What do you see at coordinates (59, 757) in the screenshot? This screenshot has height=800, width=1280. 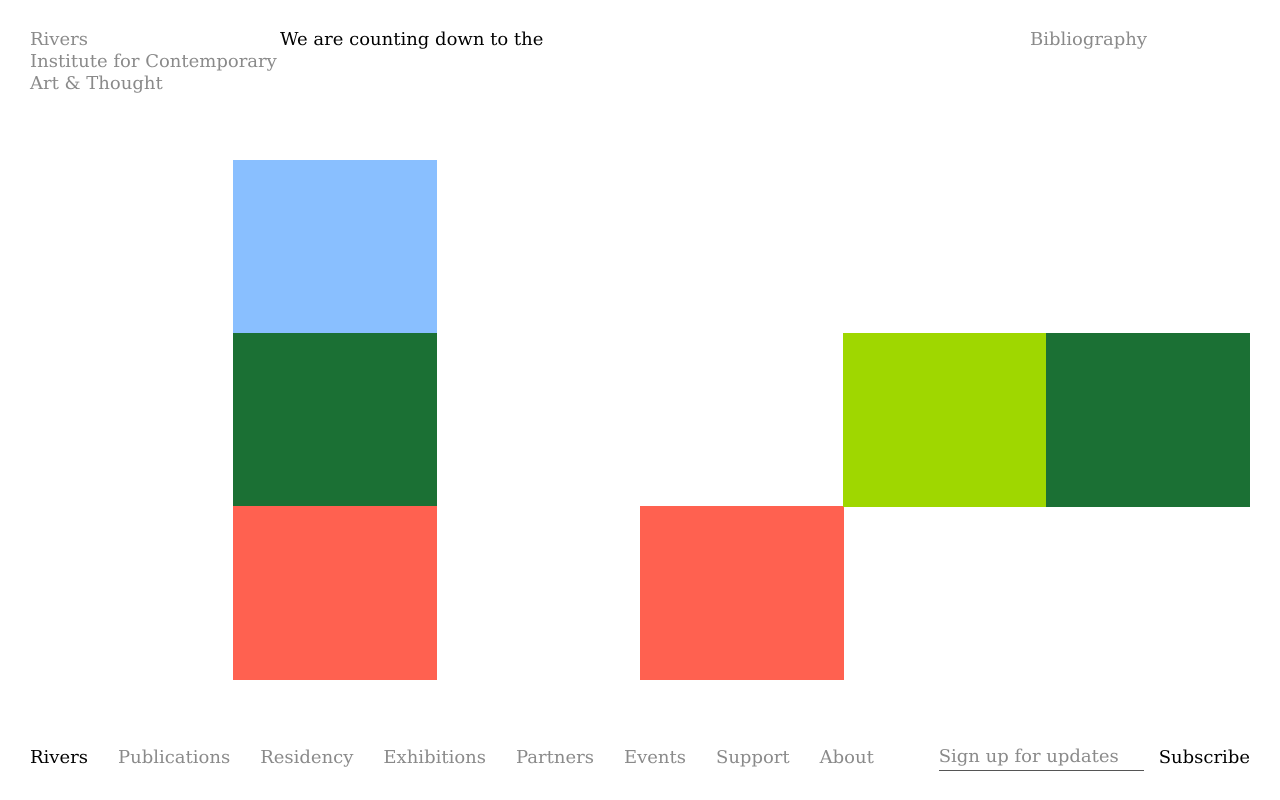 I see `nav-item-rivers: Rivers` at bounding box center [59, 757].